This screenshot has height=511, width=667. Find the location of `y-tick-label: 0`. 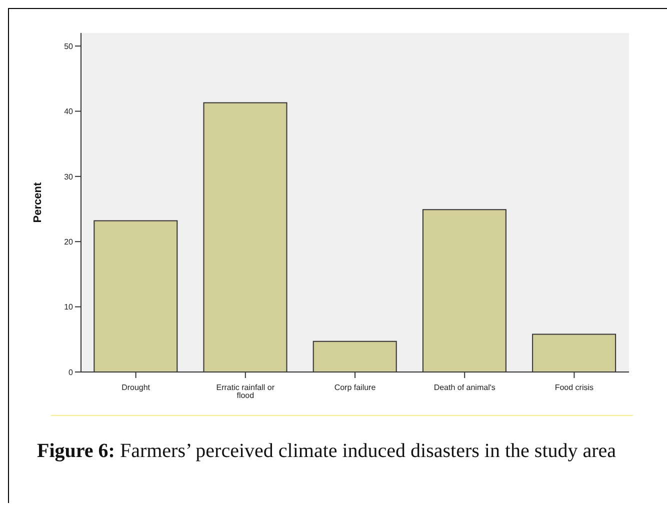

y-tick-label: 0 is located at coordinates (71, 372).